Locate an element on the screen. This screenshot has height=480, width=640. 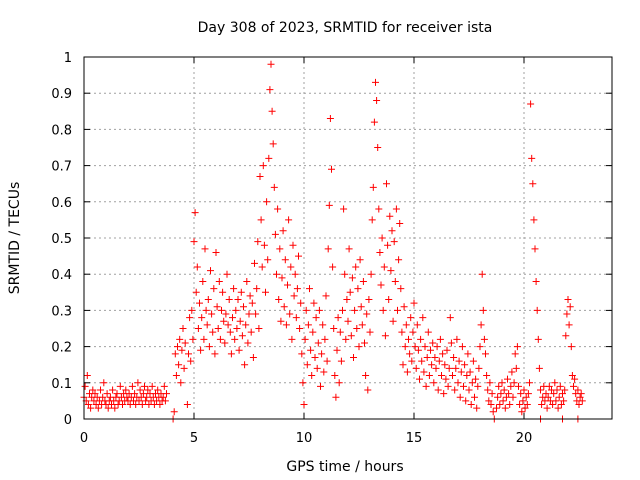
y-tick-label: 0.4 is located at coordinates (61, 275).